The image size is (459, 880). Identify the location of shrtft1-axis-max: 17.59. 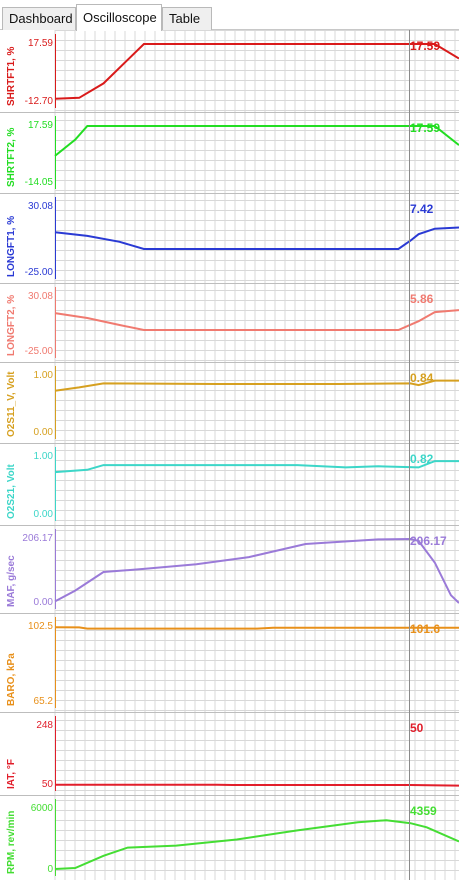
(40, 43).